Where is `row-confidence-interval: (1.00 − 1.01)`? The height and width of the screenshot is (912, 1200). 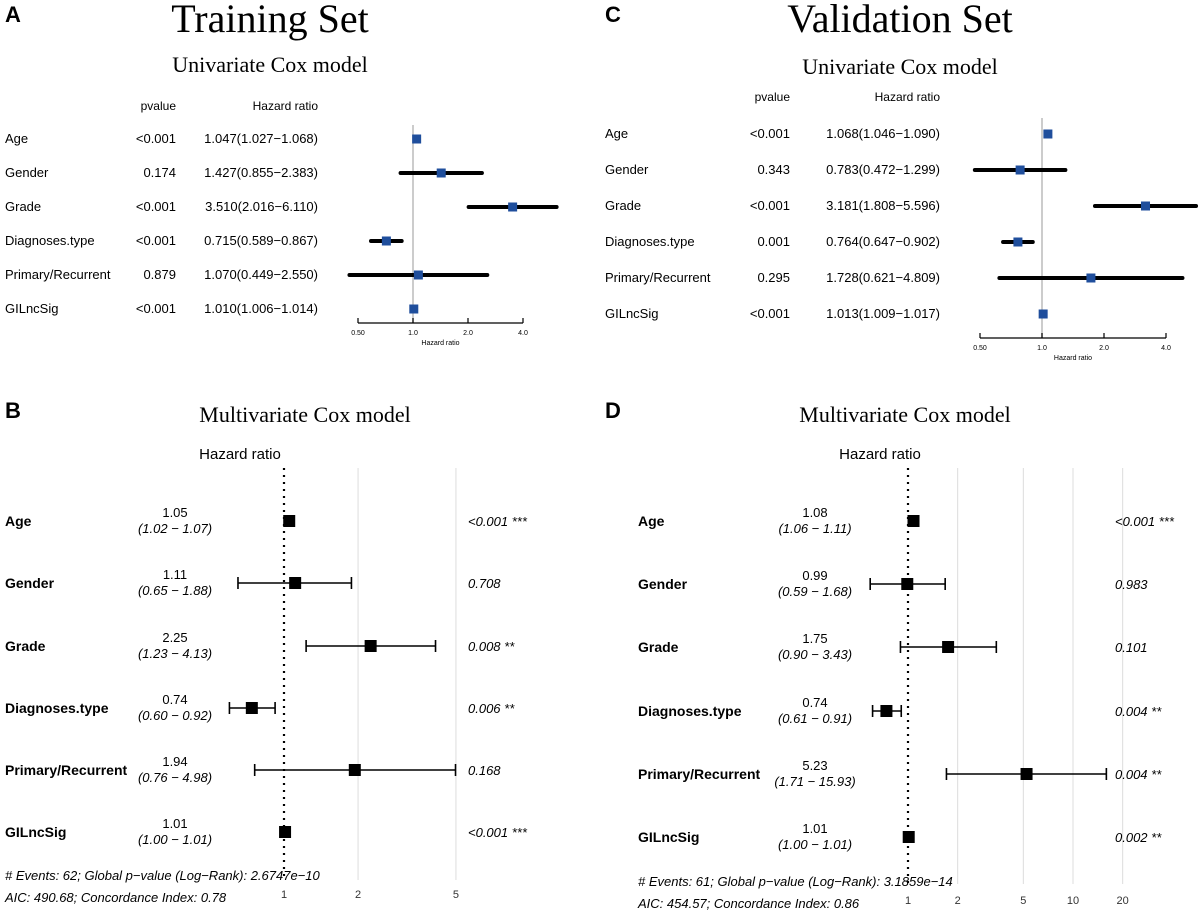
row-confidence-interval: (1.00 − 1.01) is located at coordinates (175, 839).